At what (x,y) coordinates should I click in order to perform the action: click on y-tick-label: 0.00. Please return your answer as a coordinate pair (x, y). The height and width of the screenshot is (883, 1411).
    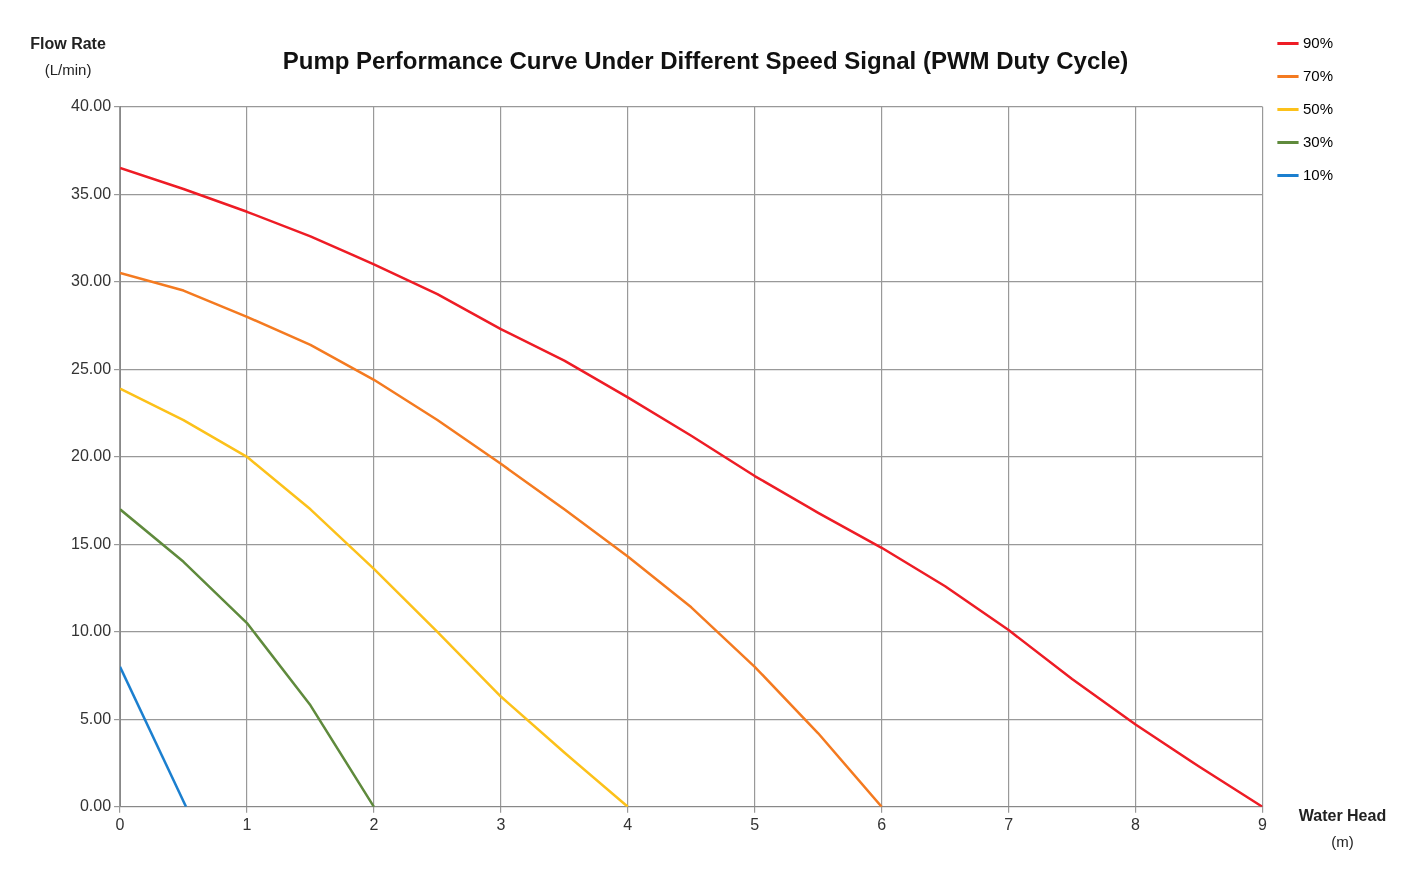
    Looking at the image, I should click on (95, 806).